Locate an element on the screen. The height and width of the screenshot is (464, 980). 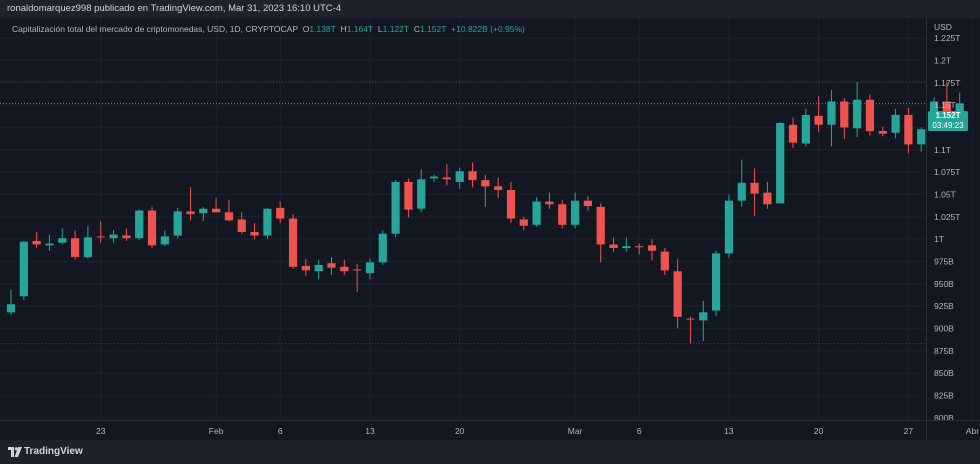
x-tick-label: 6 is located at coordinates (639, 431).